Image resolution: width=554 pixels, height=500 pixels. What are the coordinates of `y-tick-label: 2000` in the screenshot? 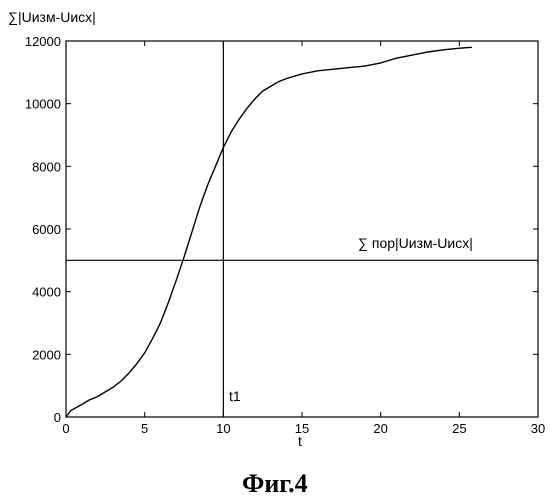 It's located at (46, 354).